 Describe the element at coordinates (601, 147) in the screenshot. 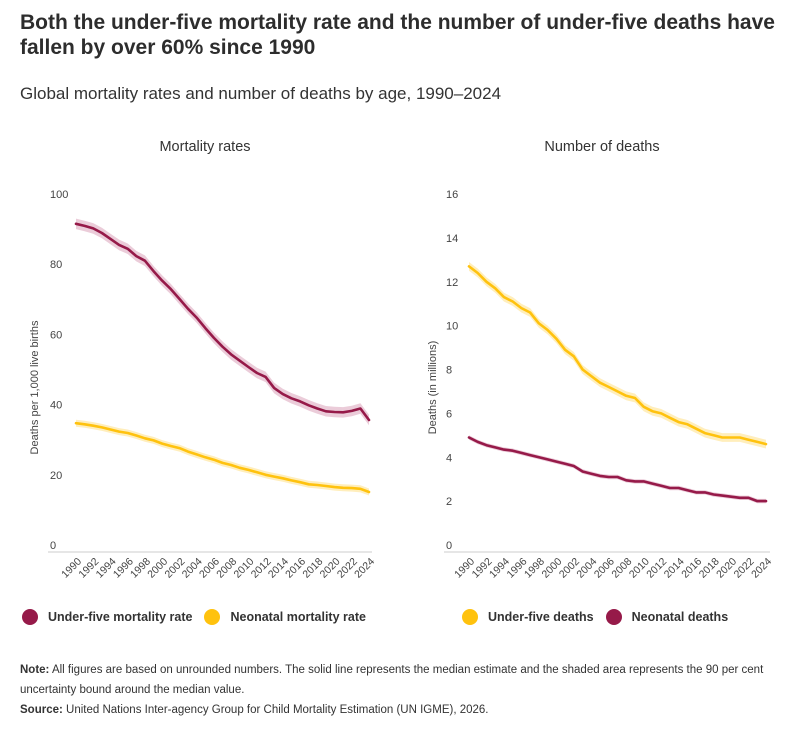

I see `chart-title: Number of deaths` at that location.